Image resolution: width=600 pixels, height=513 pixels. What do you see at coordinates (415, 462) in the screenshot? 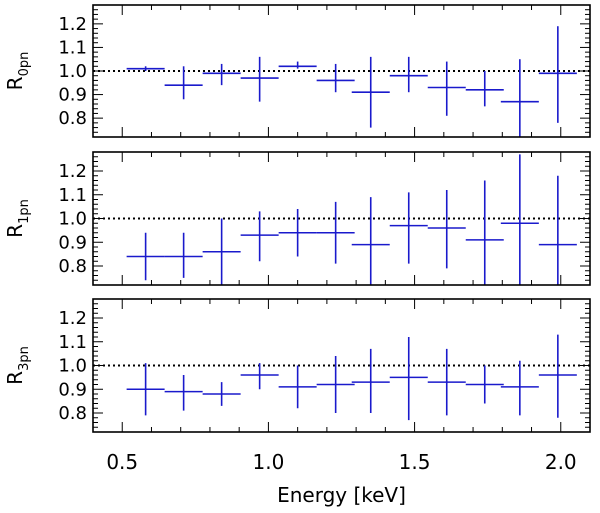
I see `x-tick-label: 1.5` at bounding box center [415, 462].